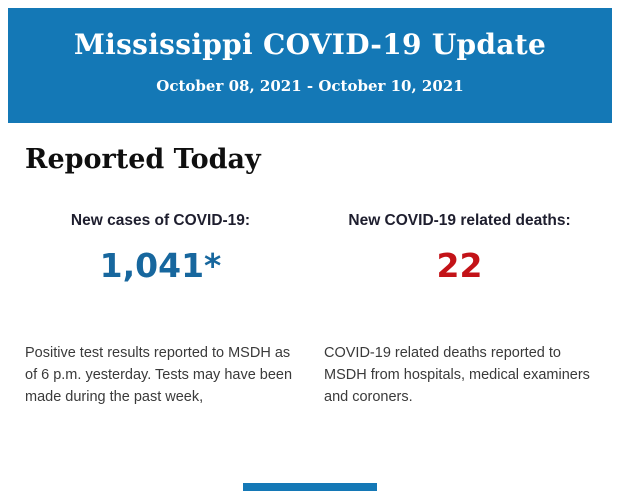  I want to click on new-cases-label: New cases of COVID-19:, so click(160, 220).